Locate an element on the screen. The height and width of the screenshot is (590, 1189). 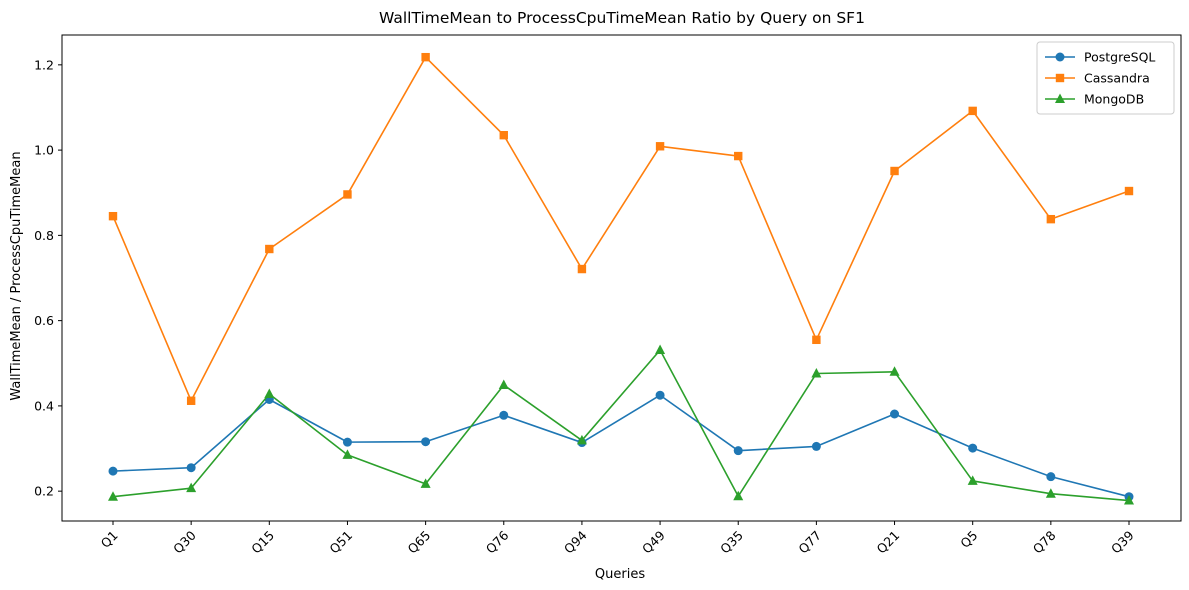
x-tick-label: Q51 is located at coordinates (340, 542).